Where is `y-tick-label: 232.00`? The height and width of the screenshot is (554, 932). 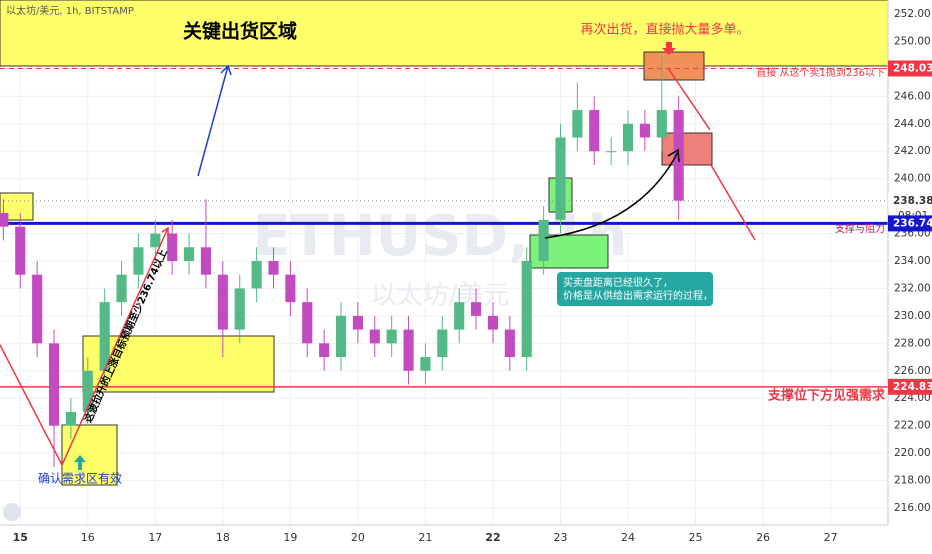 y-tick-label: 232.00 is located at coordinates (912, 288).